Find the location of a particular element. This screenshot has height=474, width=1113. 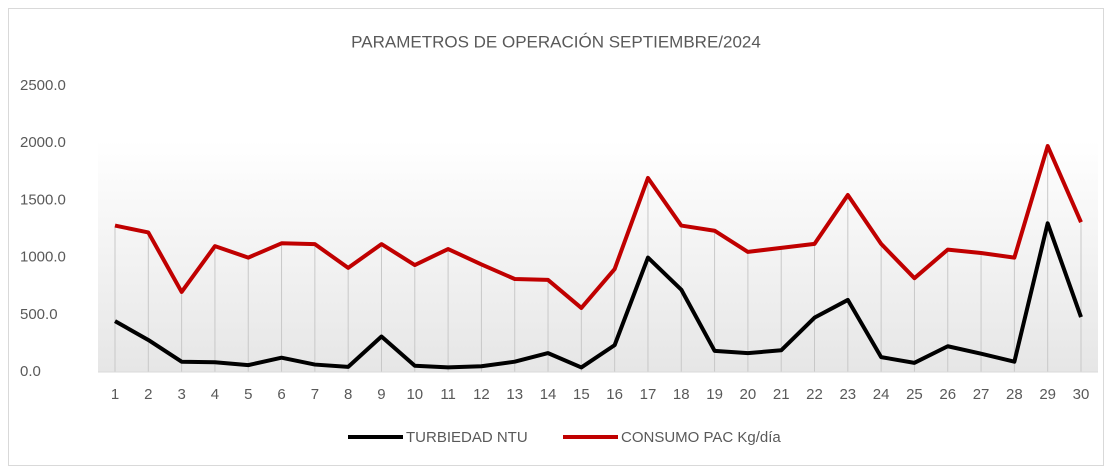

x-tick-label: 21 is located at coordinates (781, 394).